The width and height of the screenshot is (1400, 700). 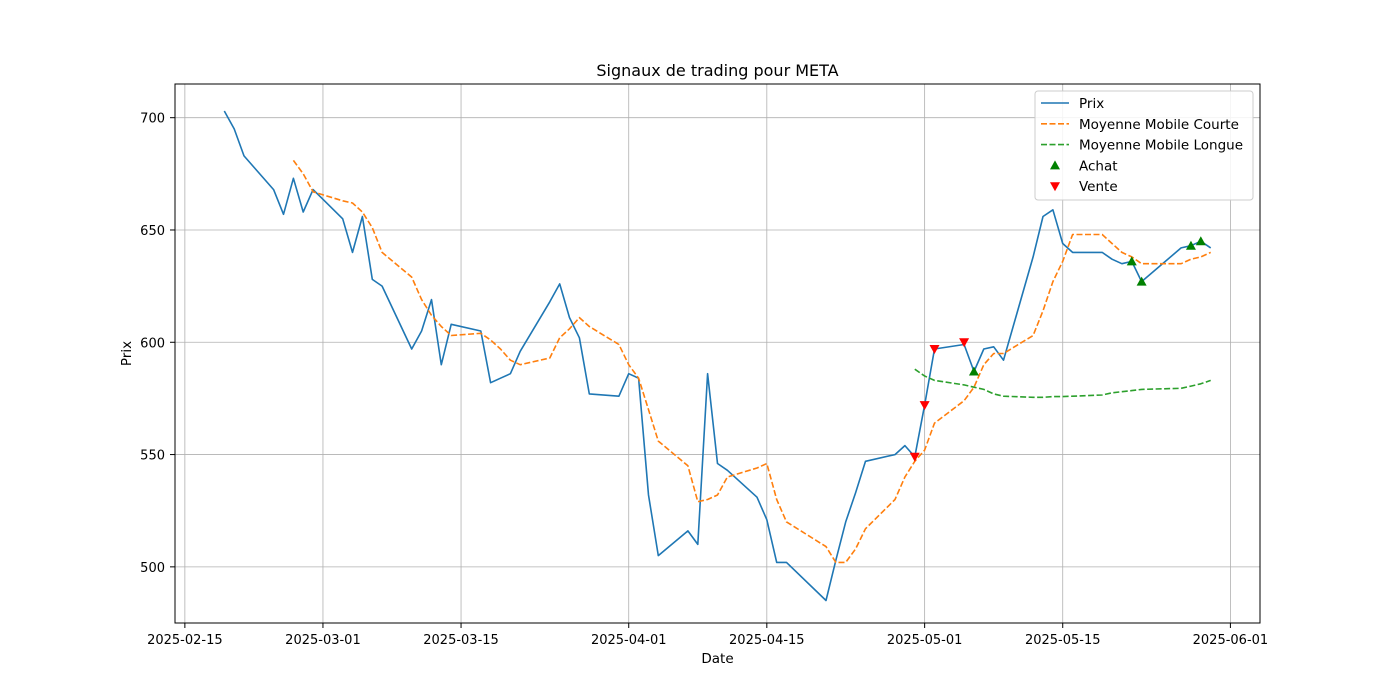 What do you see at coordinates (1055, 187) in the screenshot?
I see `legend-sell-marker` at bounding box center [1055, 187].